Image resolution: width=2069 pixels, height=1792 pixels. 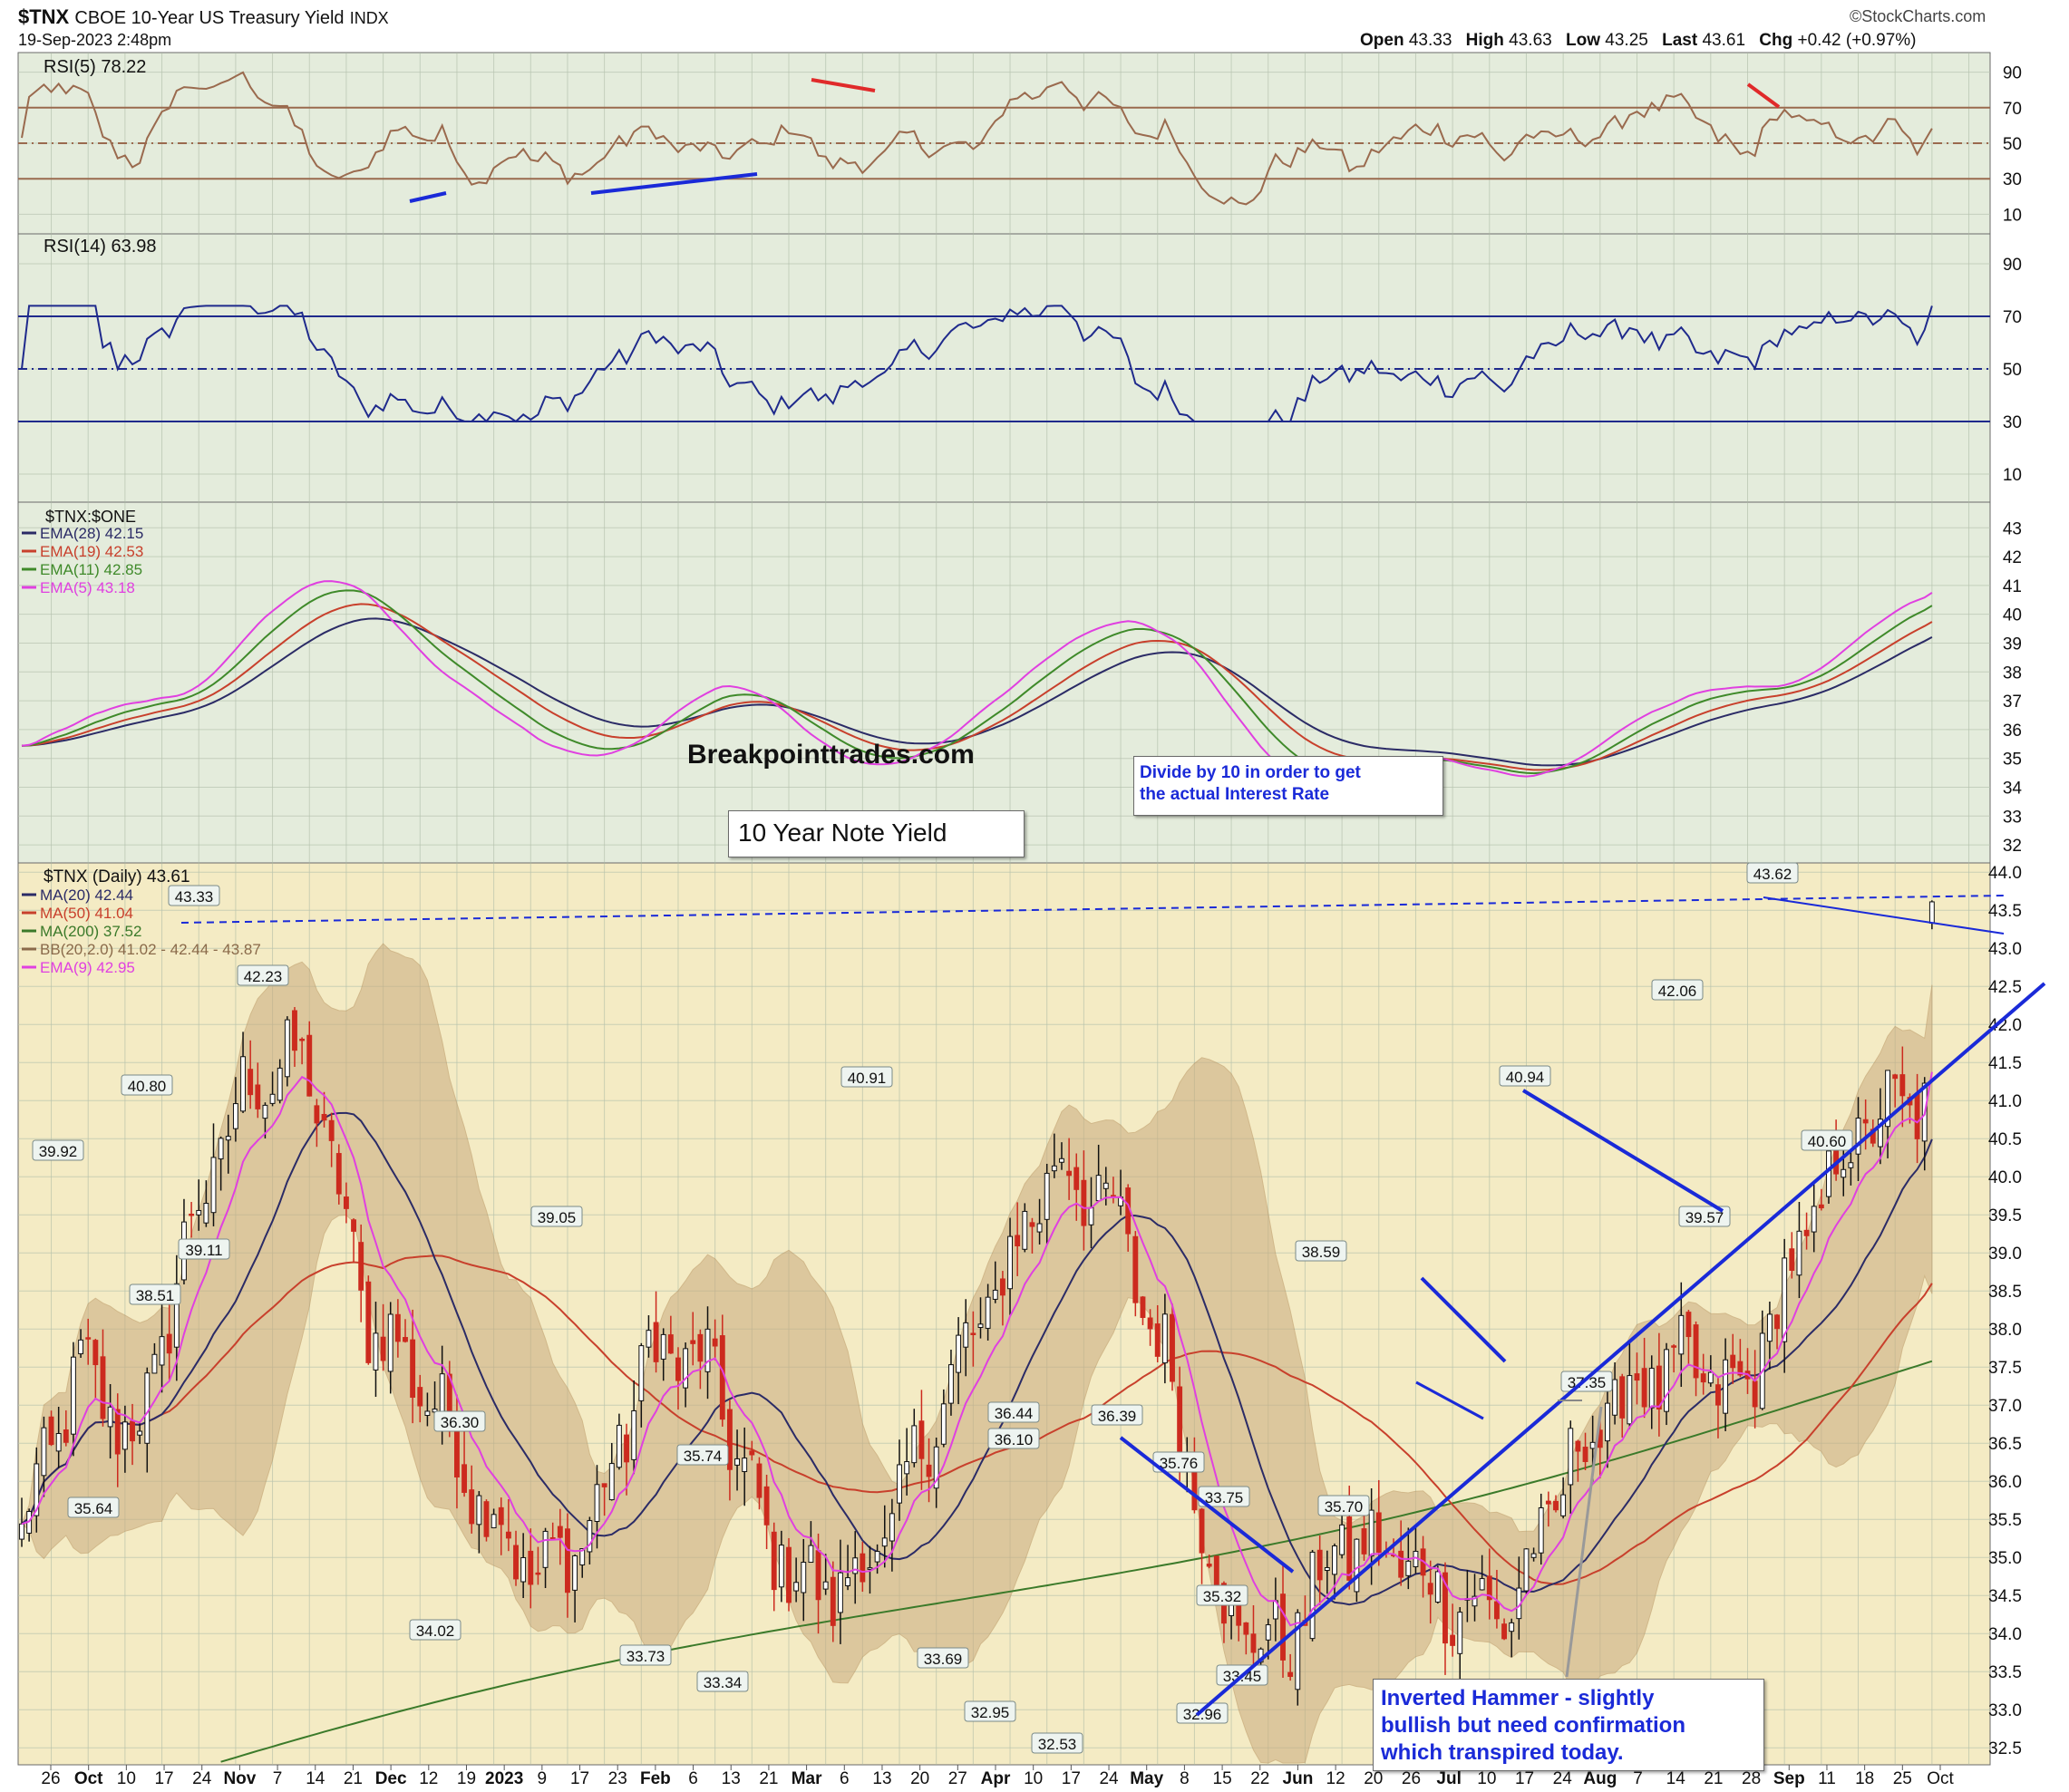 I want to click on point-label: 35.74, so click(x=703, y=1457).